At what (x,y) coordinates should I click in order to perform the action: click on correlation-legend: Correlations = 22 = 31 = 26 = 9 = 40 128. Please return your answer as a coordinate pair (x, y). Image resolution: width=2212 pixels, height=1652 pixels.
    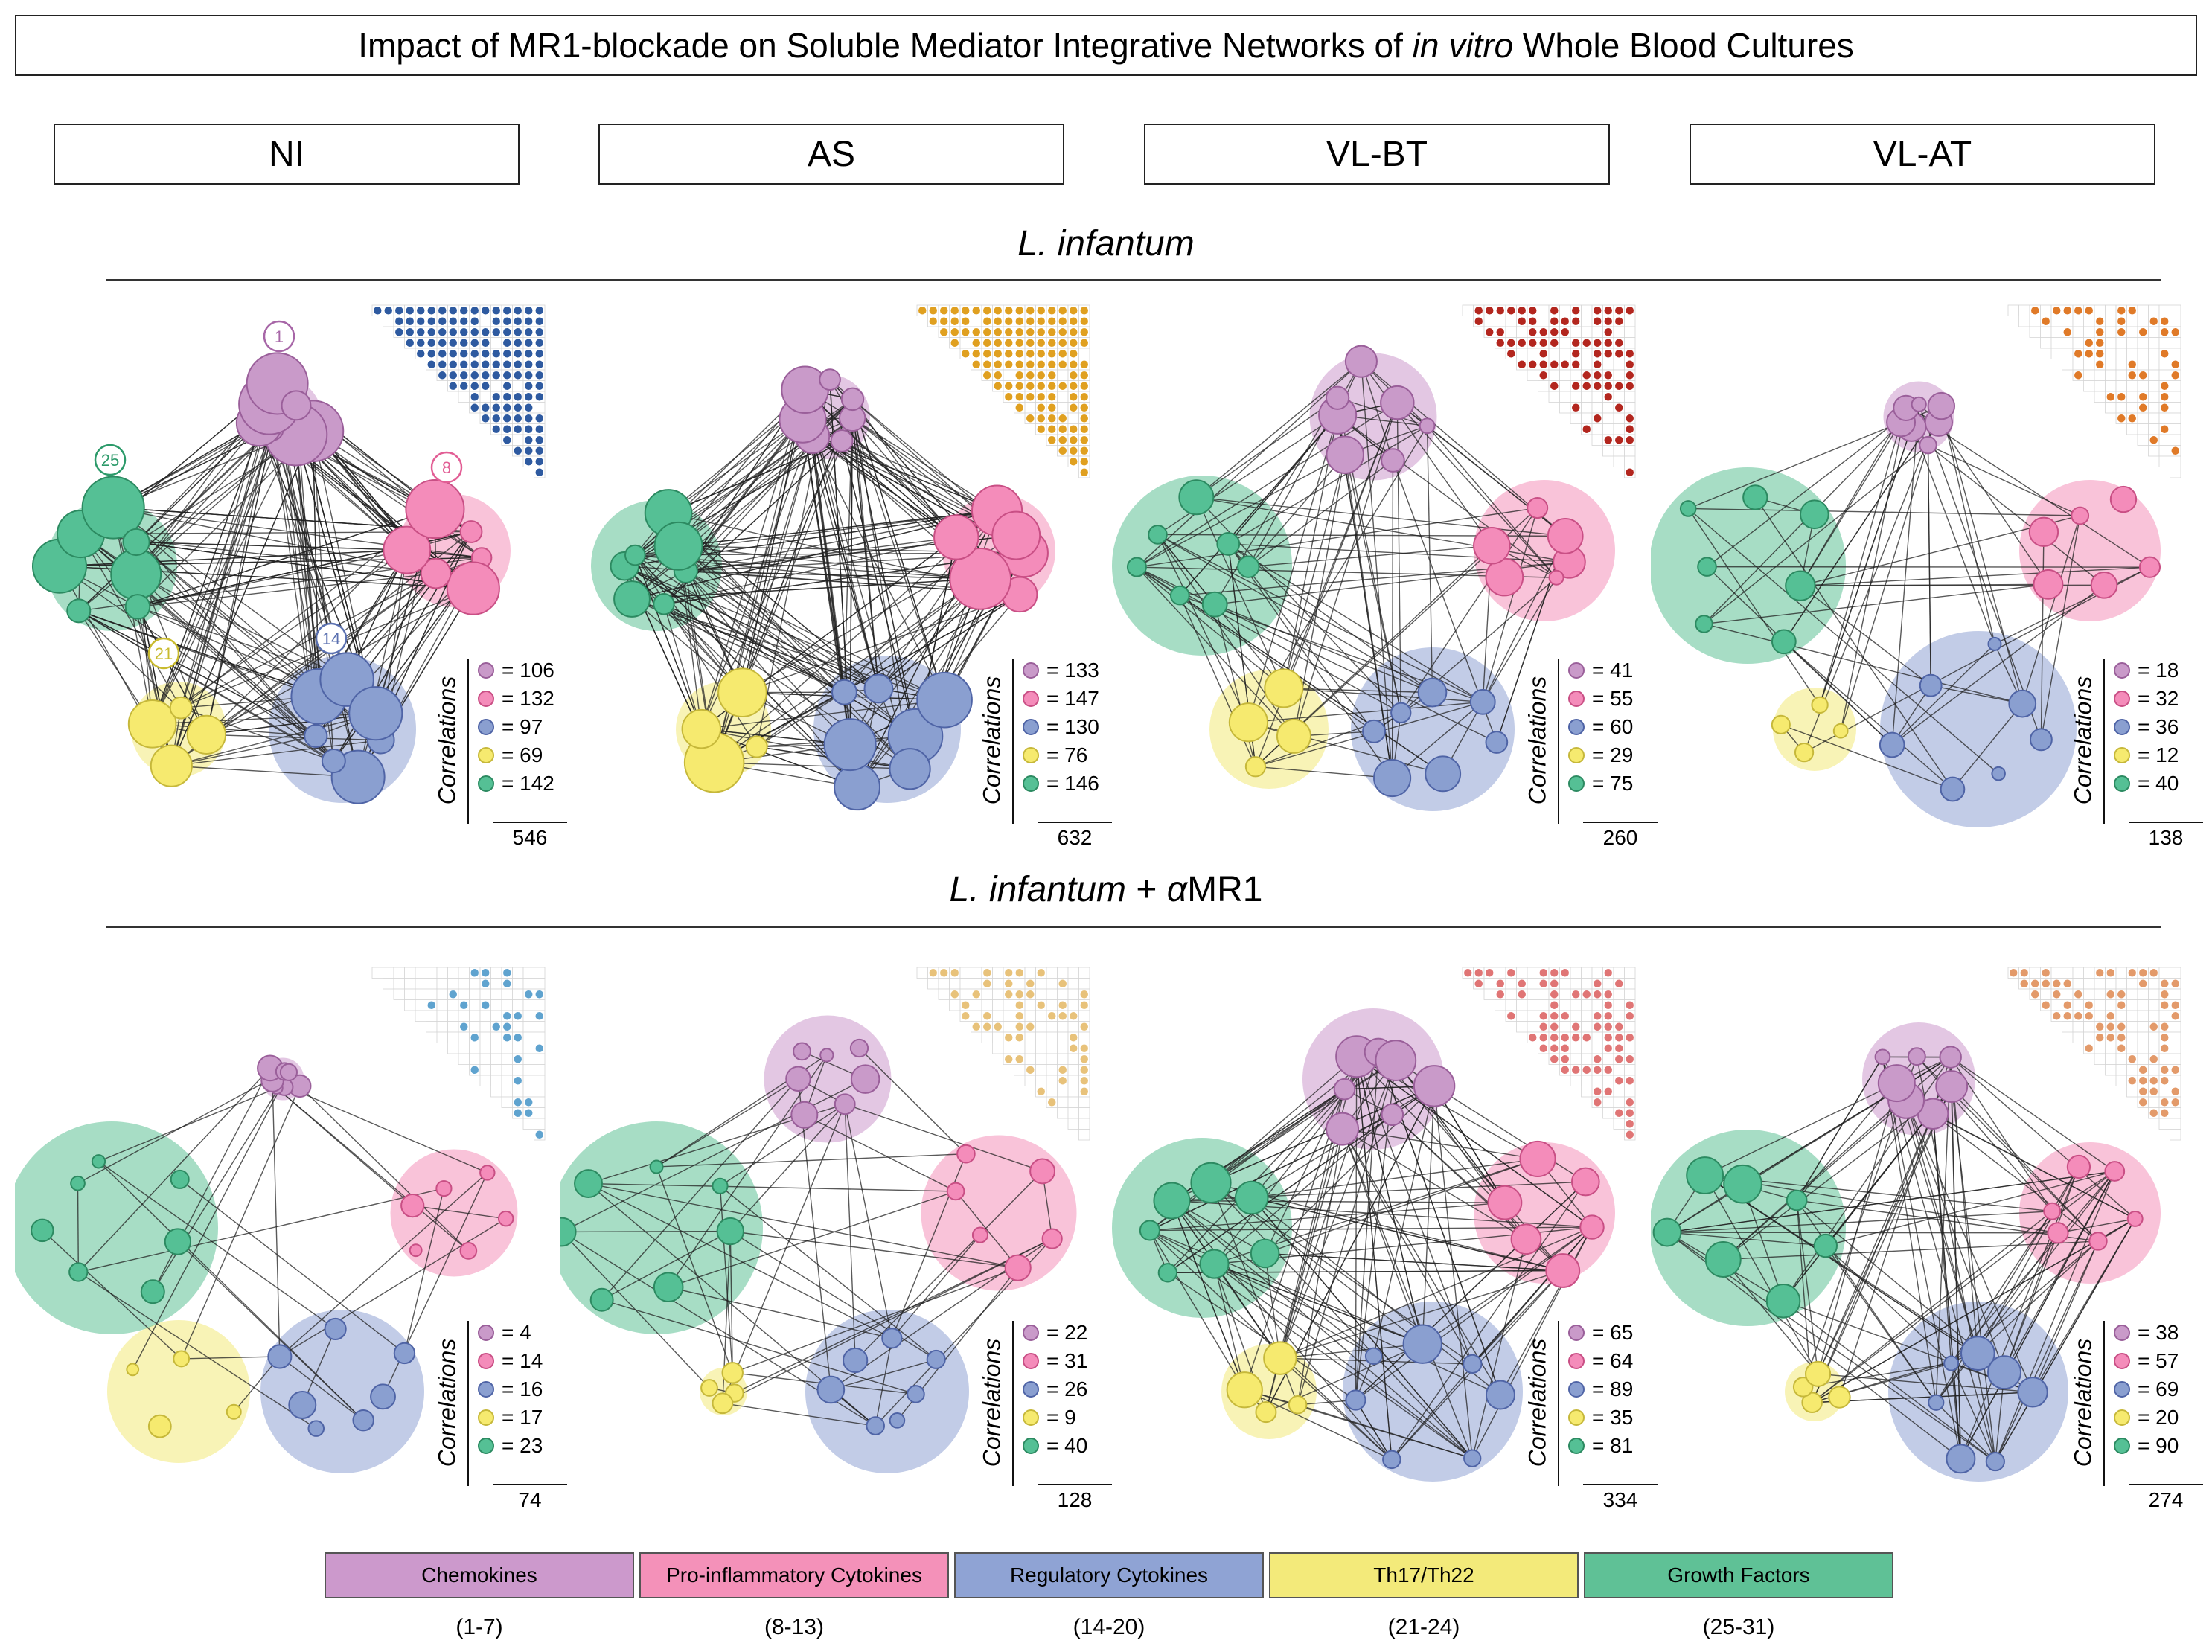
    Looking at the image, I should click on (1060, 1417).